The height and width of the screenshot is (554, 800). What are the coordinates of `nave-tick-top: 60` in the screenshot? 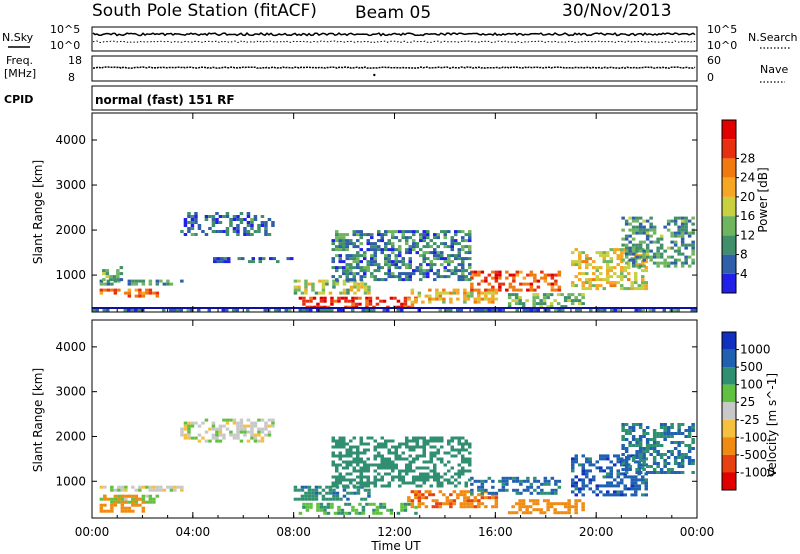 It's located at (714, 60).